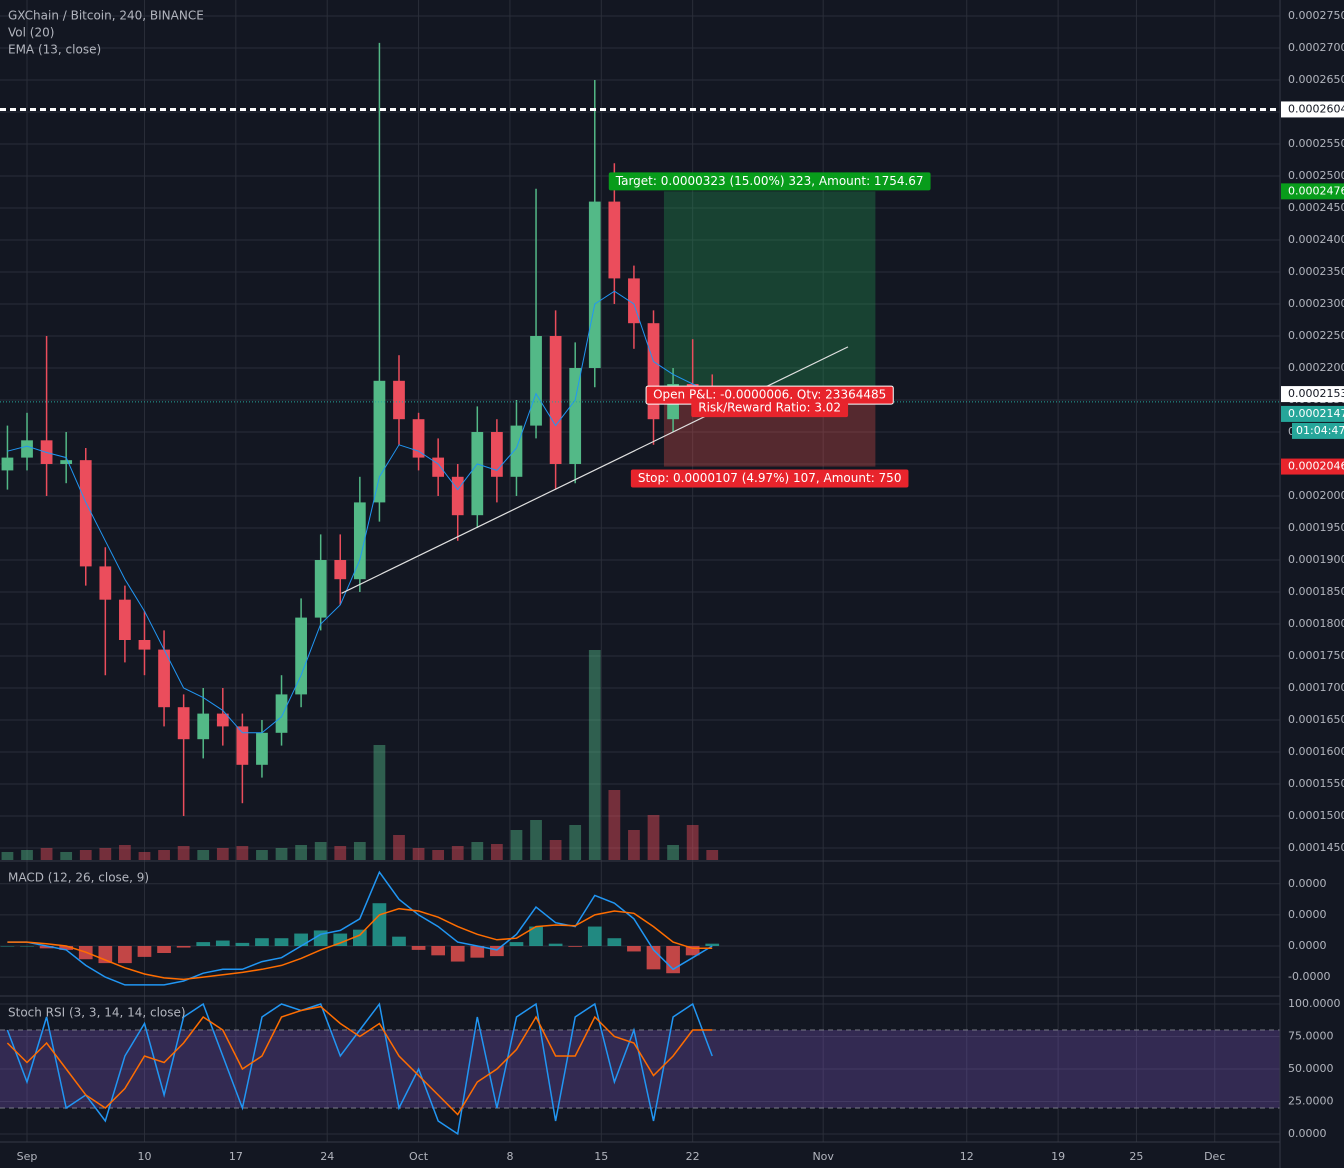 The image size is (1344, 1168). What do you see at coordinates (1316, 207) in the screenshot?
I see `y-tick-label: 0.0002450` at bounding box center [1316, 207].